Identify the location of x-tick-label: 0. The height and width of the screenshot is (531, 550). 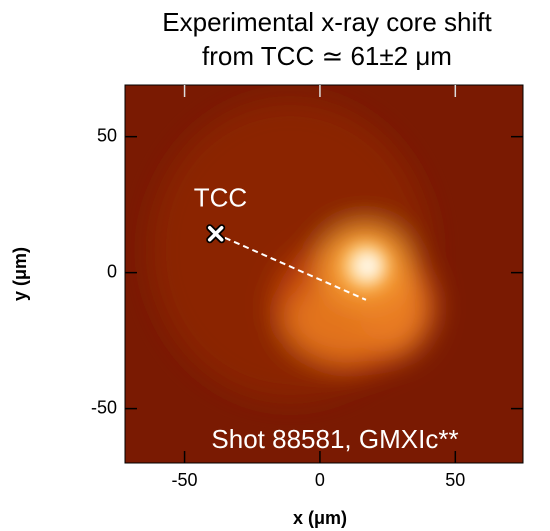
(320, 480).